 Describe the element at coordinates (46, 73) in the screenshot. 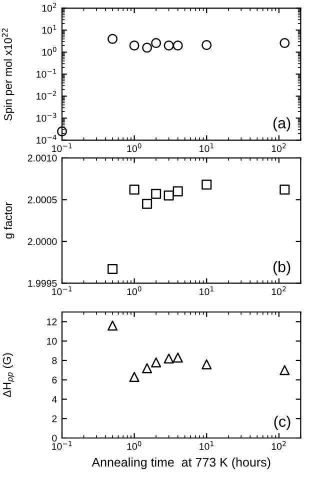

I see `y-tick-label: 10$^{−1}$` at that location.